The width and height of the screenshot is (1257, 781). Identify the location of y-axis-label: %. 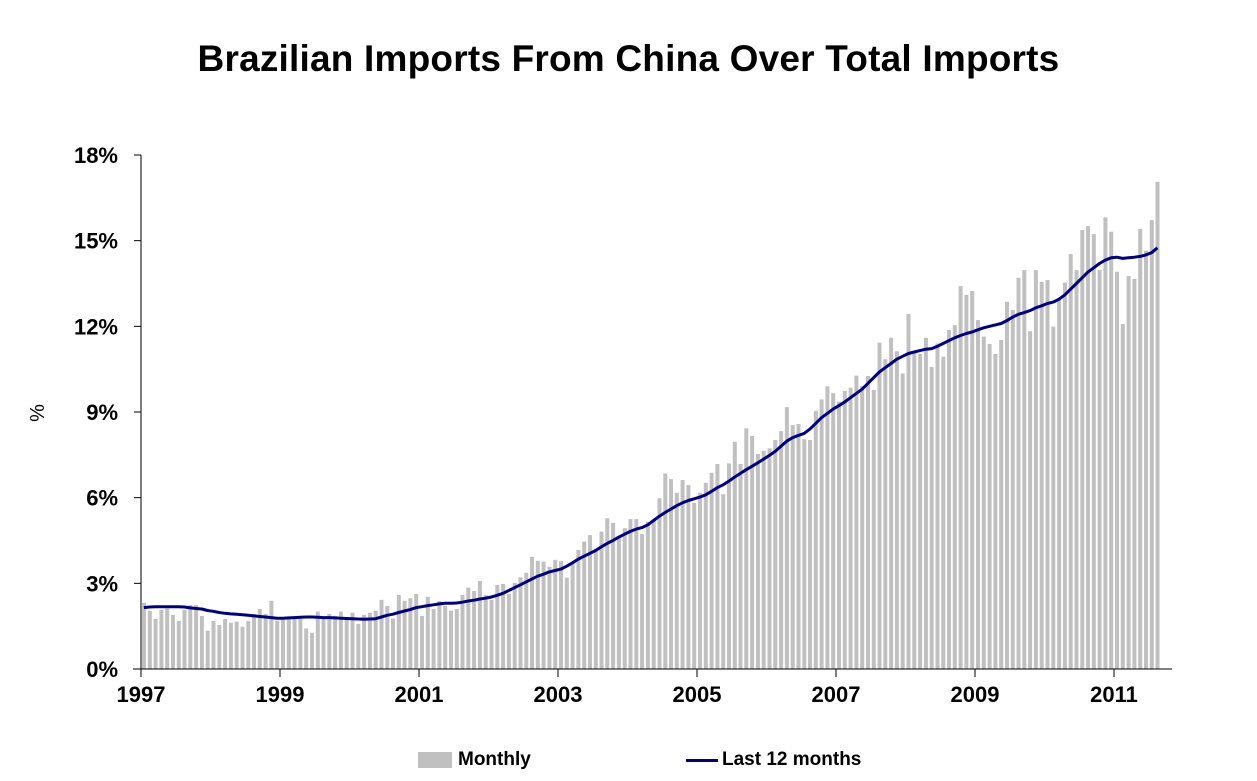
(38, 413).